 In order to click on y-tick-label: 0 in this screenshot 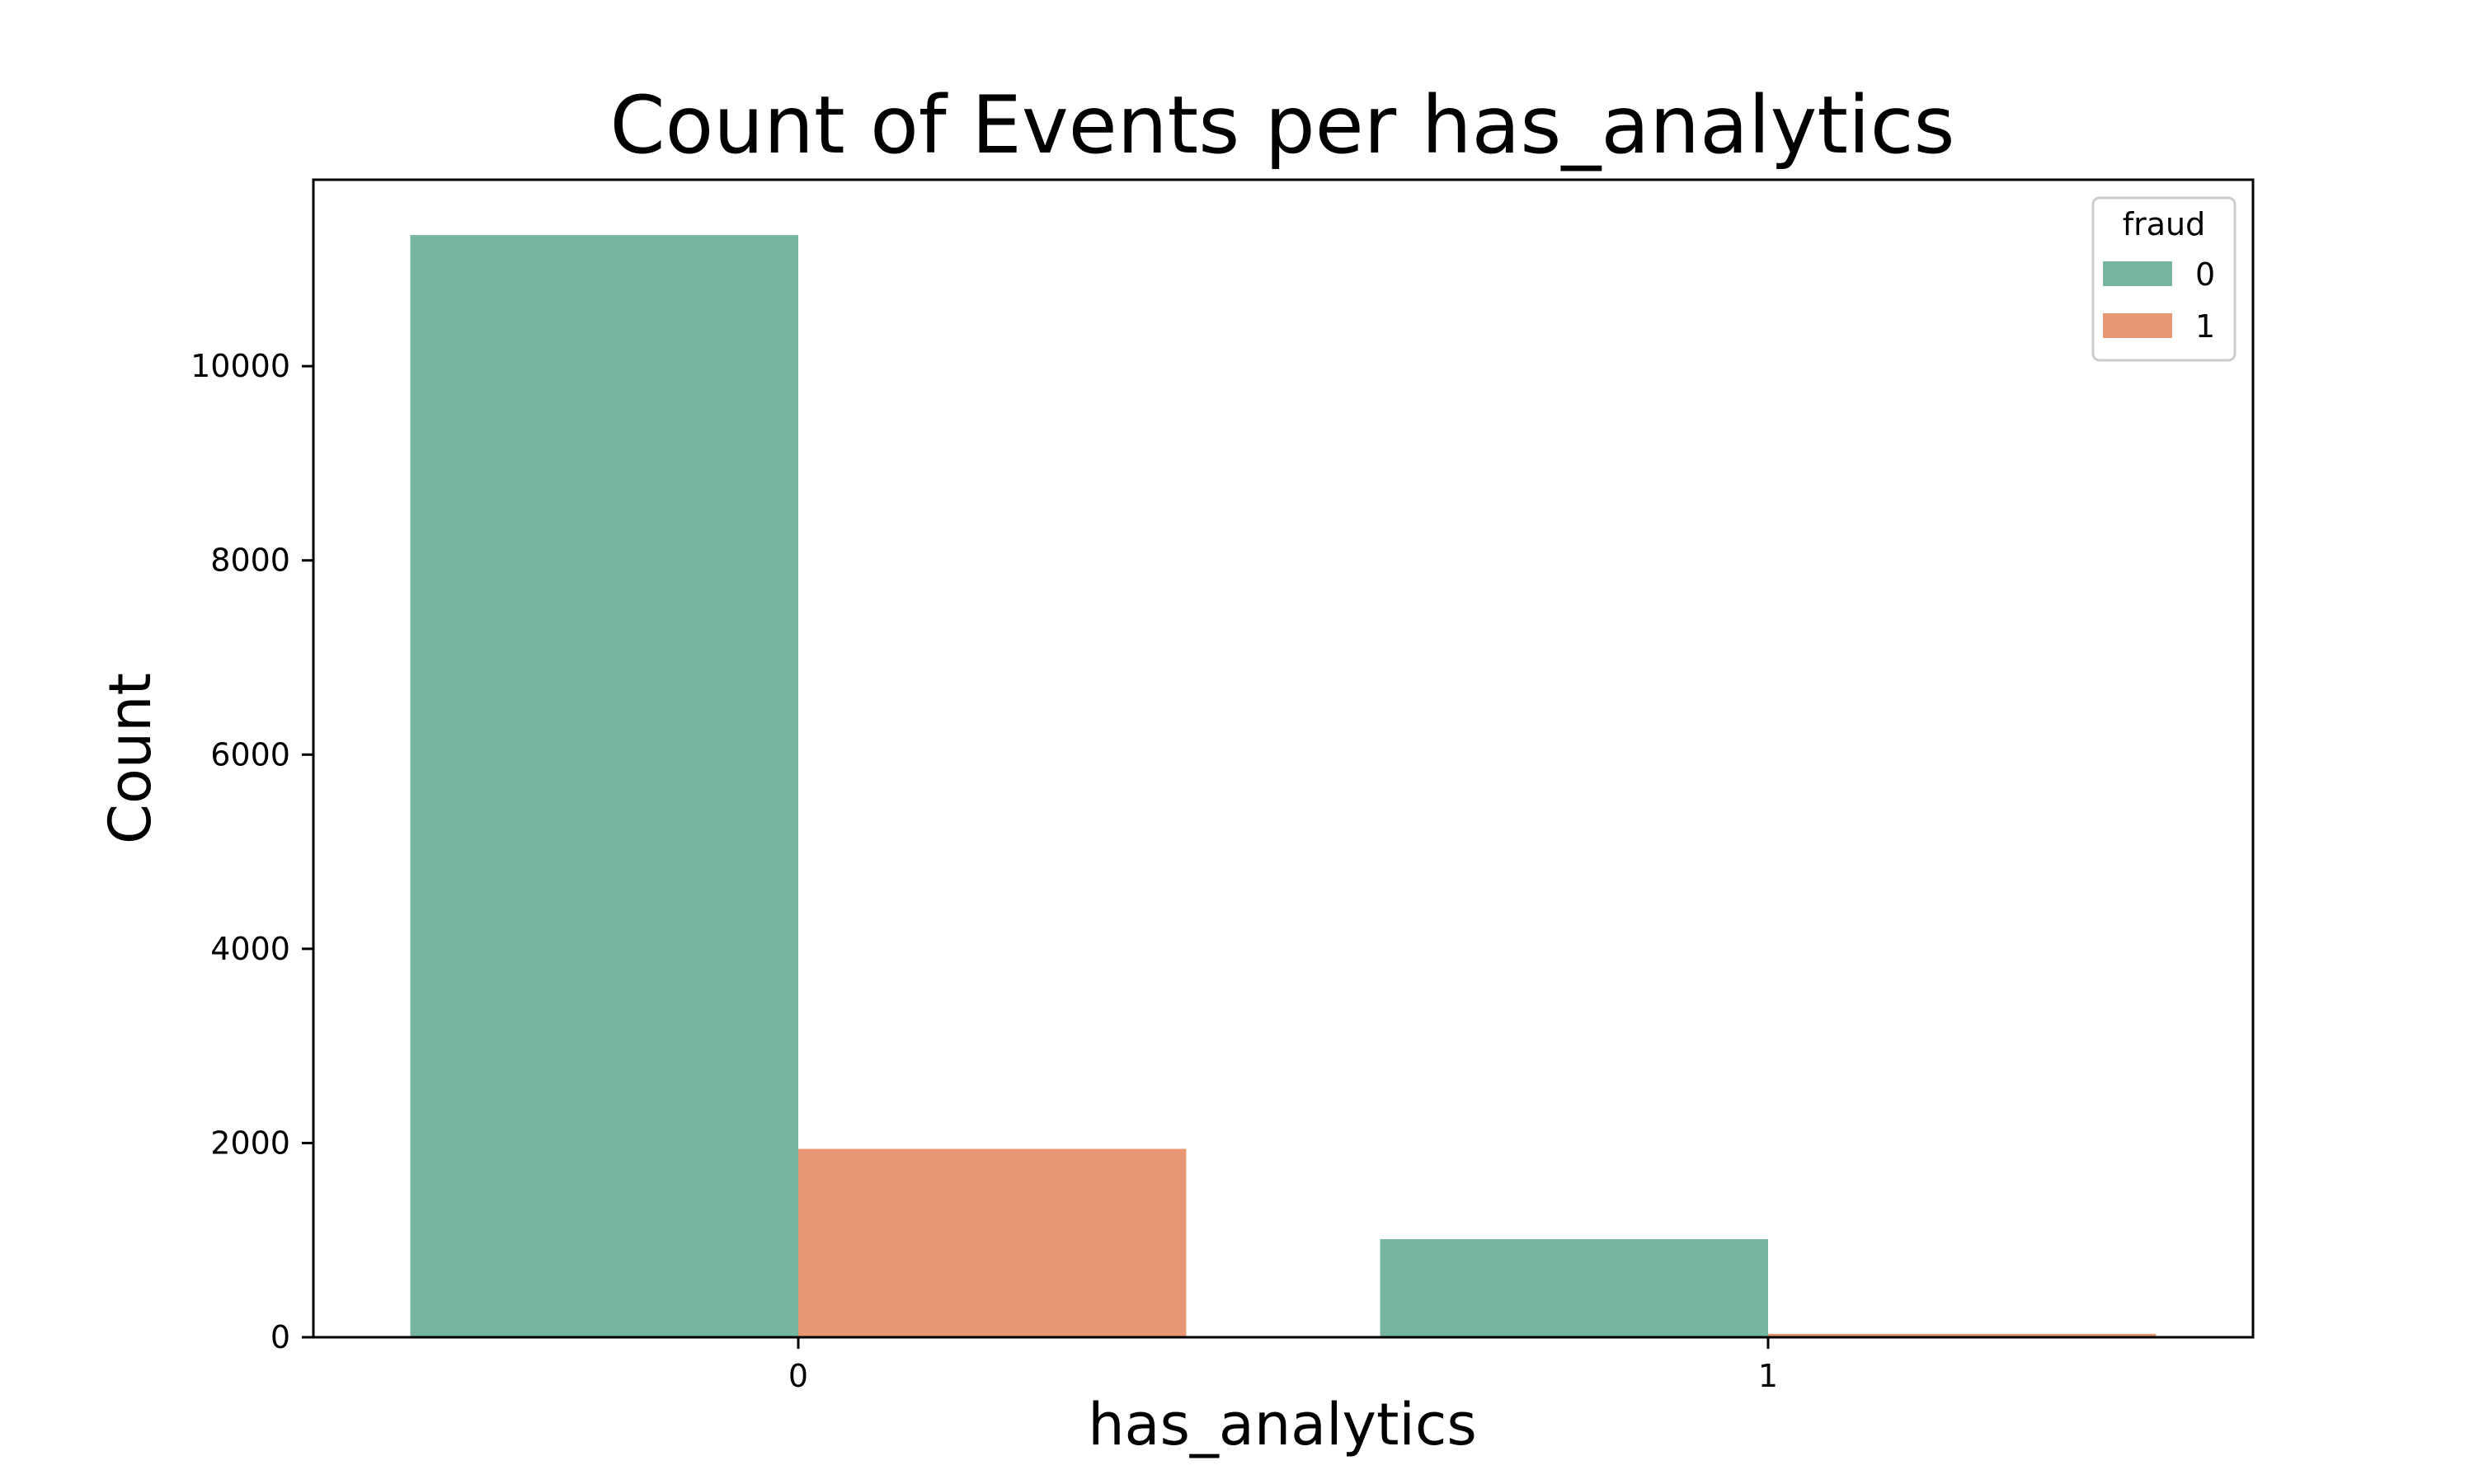, I will do `click(280, 1337)`.